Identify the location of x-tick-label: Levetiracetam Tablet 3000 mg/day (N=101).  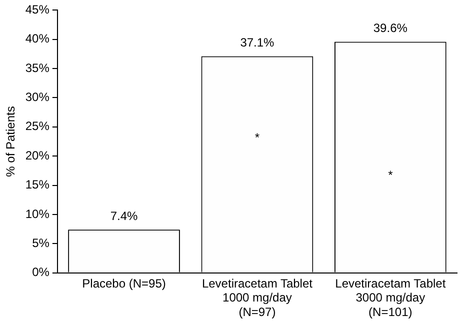
(390, 298).